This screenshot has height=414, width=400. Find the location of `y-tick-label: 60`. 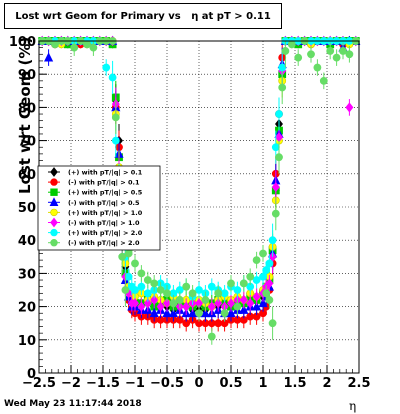

y-tick-label: 60 is located at coordinates (27, 175).